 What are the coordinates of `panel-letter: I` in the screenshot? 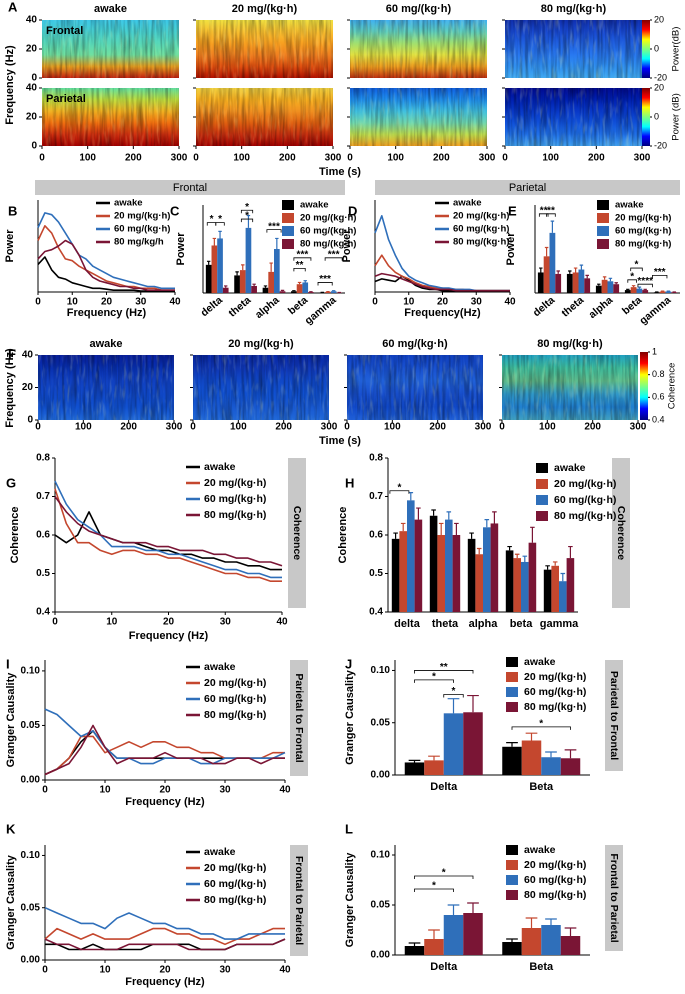 It's located at (8, 663).